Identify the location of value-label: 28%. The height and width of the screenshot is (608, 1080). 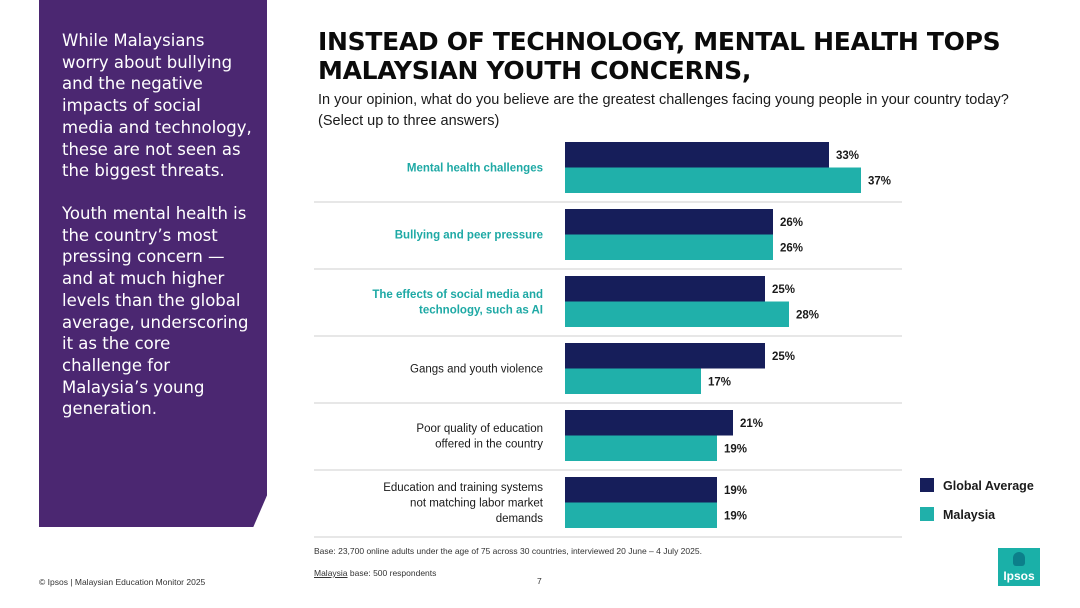
(807, 315).